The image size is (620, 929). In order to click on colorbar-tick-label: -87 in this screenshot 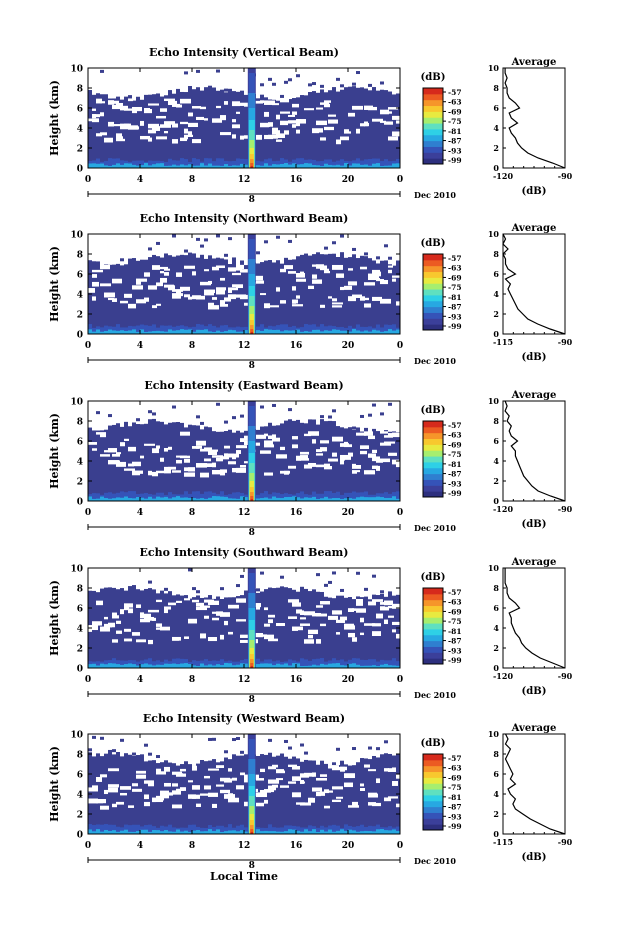, I will do `click(455, 307)`.